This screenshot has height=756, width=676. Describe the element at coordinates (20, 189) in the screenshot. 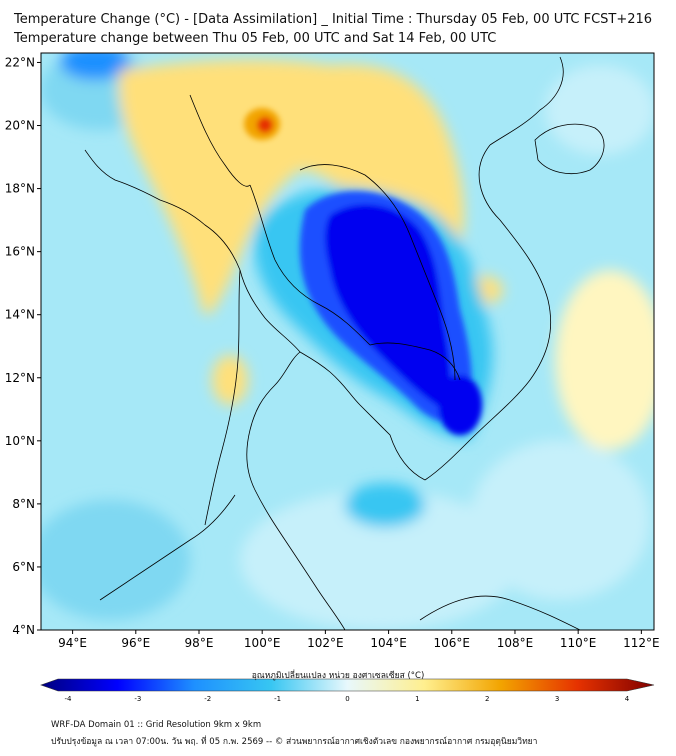

I see `lat-tick-label: 18°N` at that location.